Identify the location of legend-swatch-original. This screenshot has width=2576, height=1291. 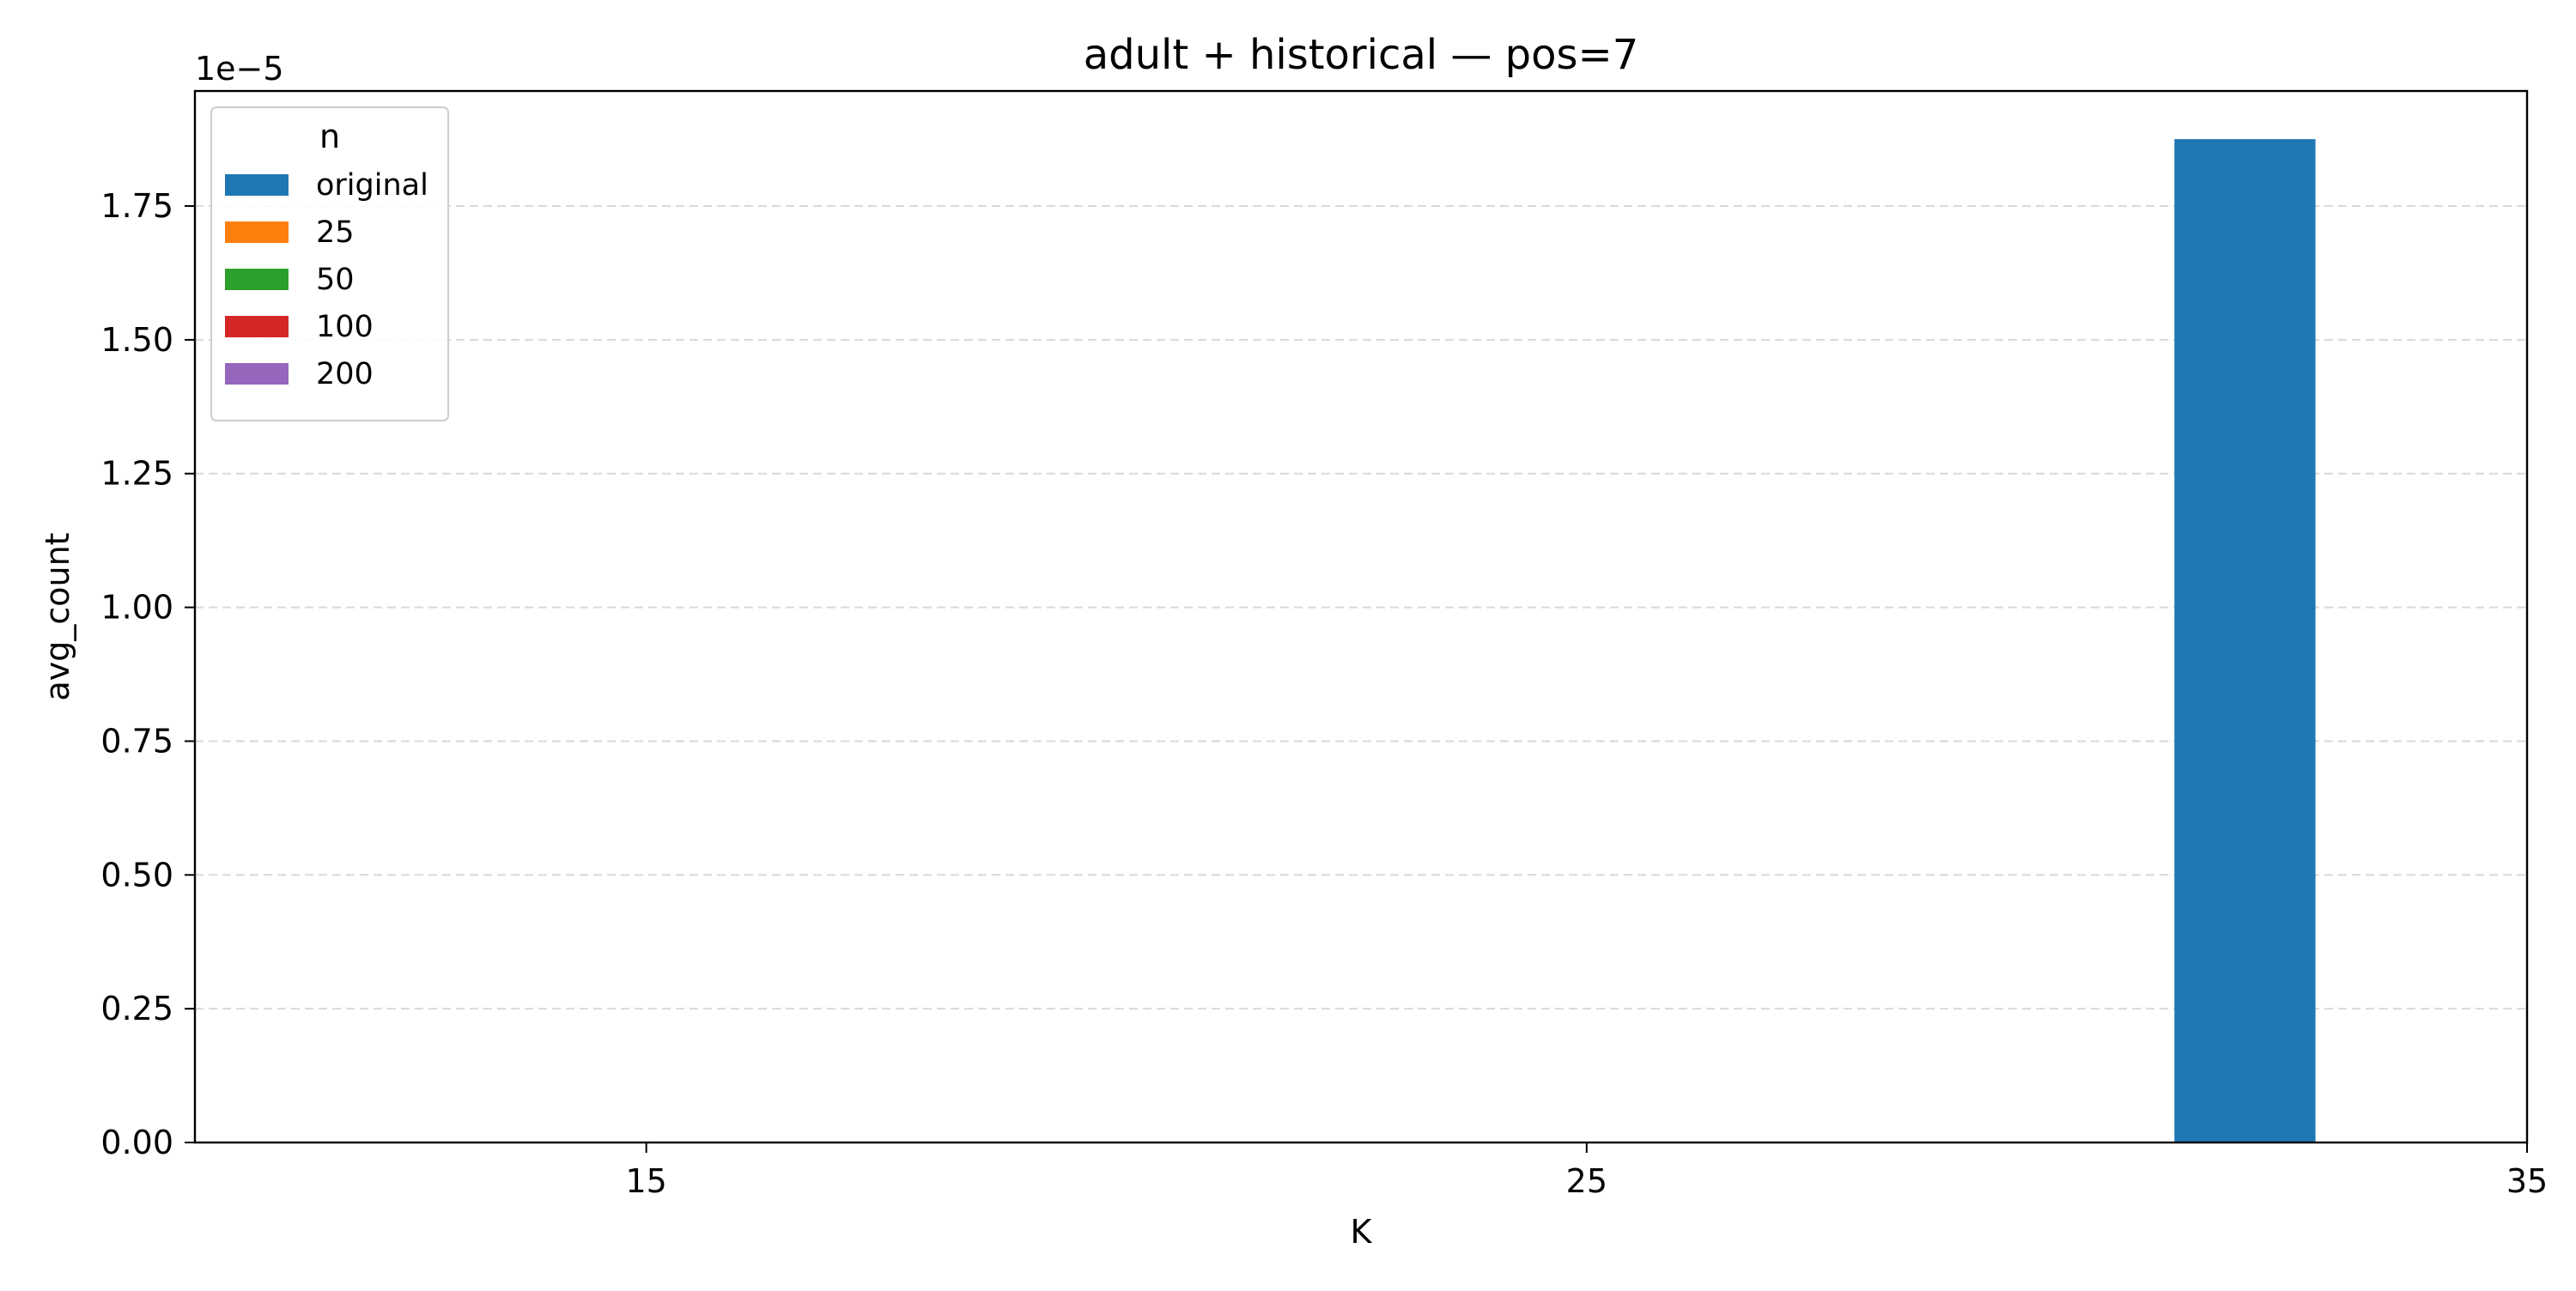
(257, 185).